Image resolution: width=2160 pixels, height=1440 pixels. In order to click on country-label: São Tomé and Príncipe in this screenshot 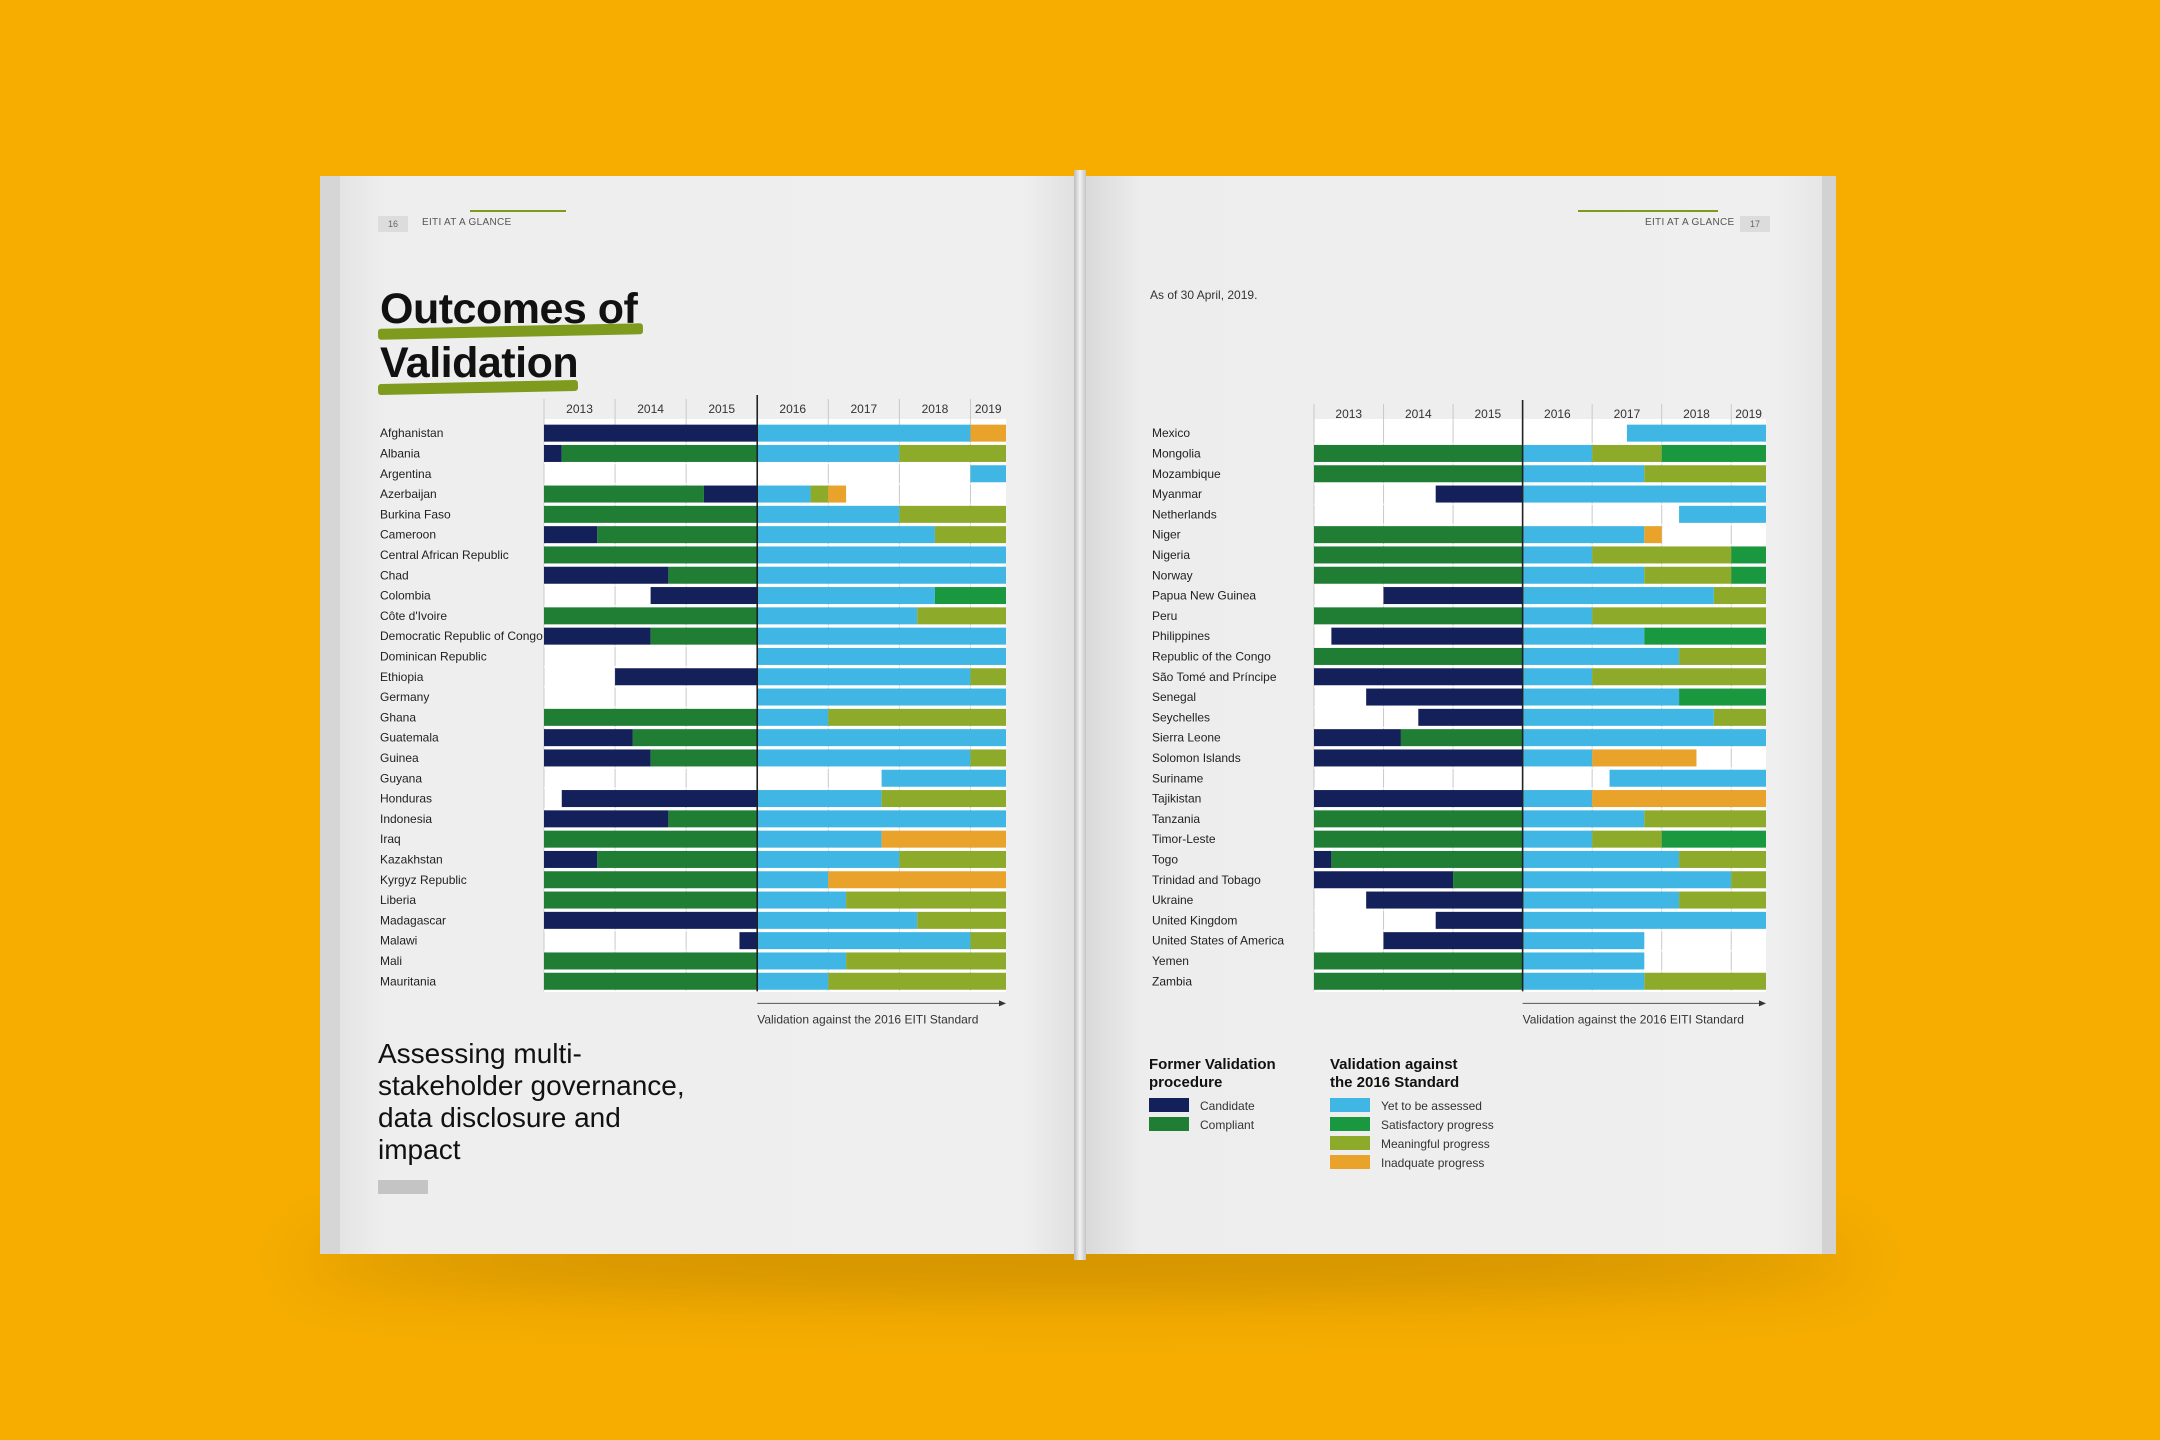, I will do `click(1214, 677)`.